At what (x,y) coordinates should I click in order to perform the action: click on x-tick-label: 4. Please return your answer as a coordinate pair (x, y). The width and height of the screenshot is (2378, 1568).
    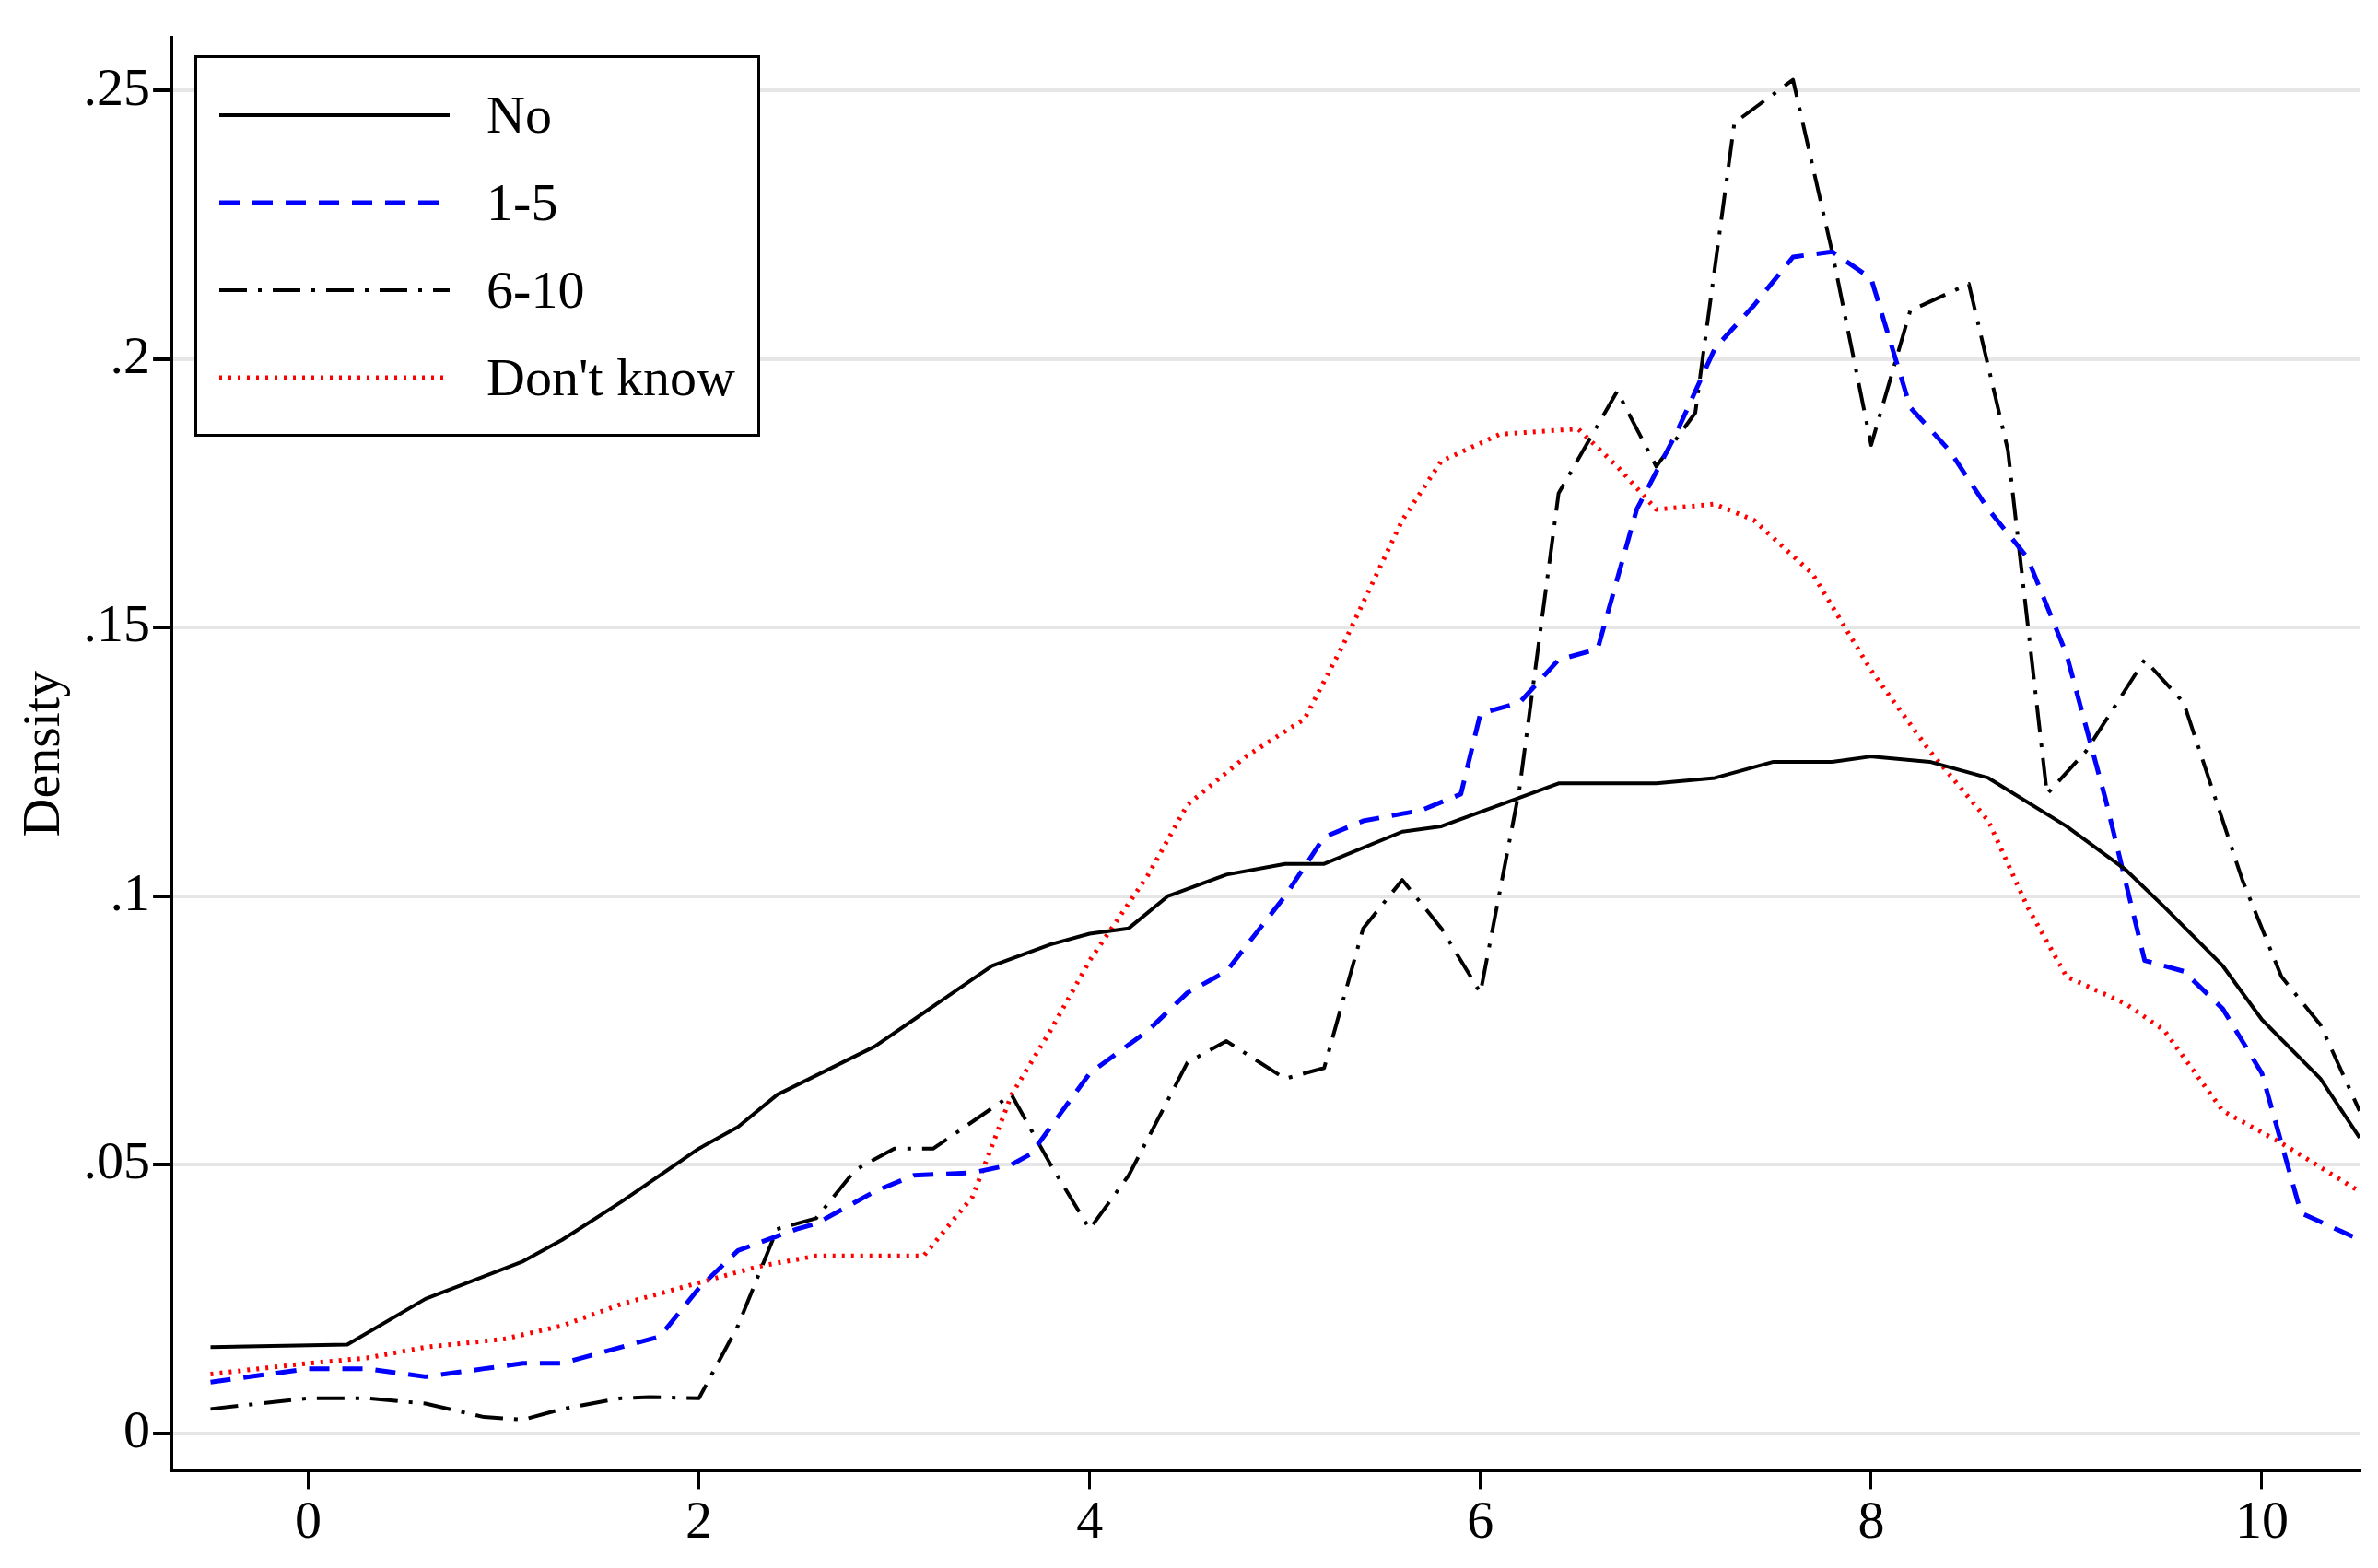
    Looking at the image, I should click on (1090, 1520).